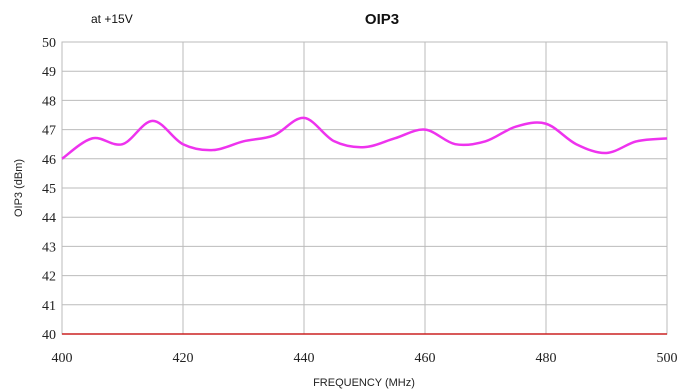  I want to click on y-tick-label: 47, so click(49, 131).